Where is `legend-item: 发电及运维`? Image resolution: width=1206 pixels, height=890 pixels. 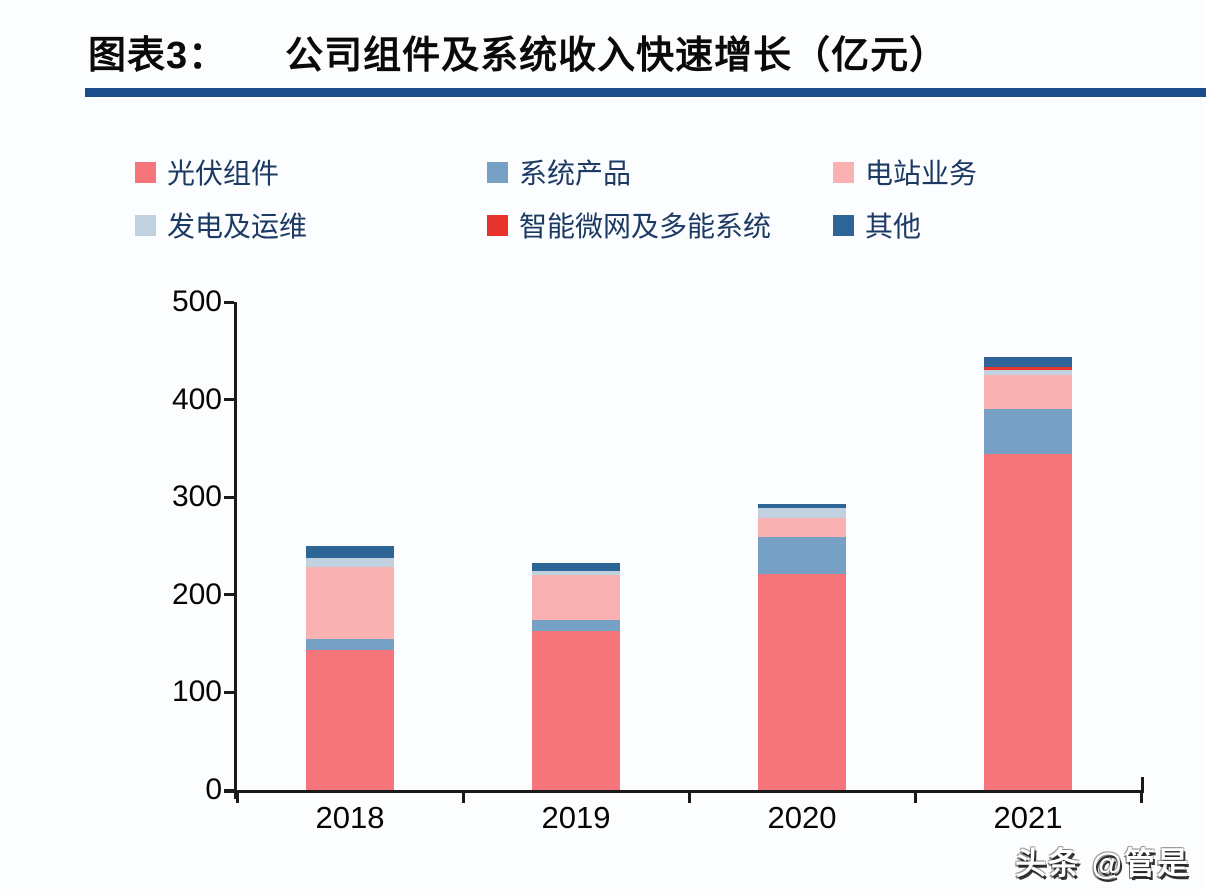 legend-item: 发电及运维 is located at coordinates (221, 225).